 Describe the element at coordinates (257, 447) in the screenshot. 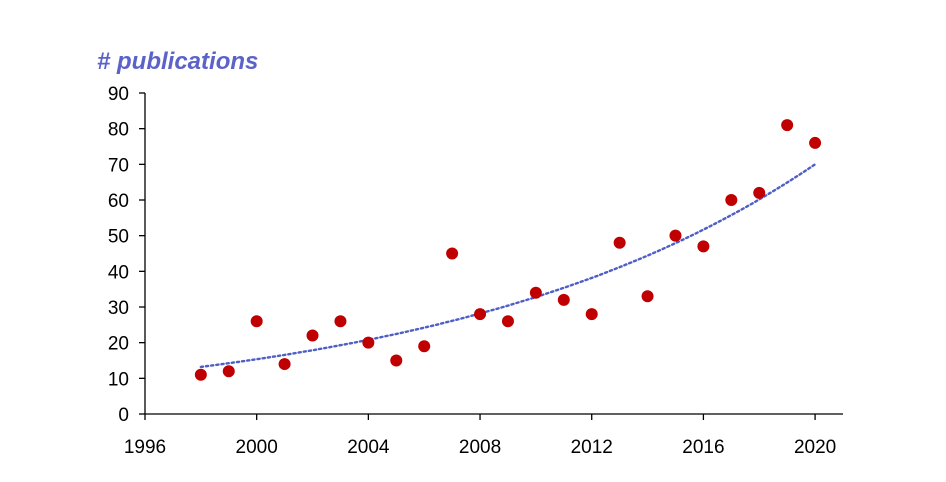

I see `x-tick-label: 2000` at that location.